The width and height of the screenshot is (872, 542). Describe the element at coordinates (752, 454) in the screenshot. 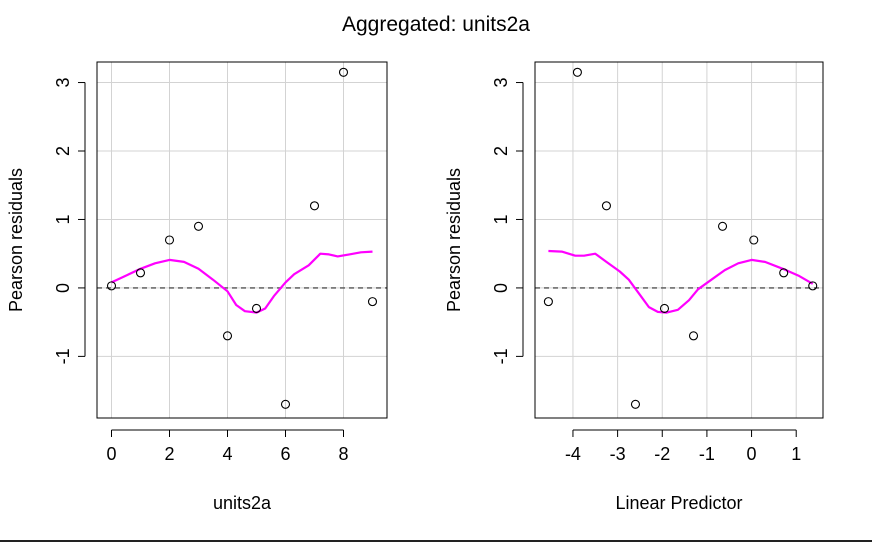

I see `panel2-x-tick-label: 0` at that location.